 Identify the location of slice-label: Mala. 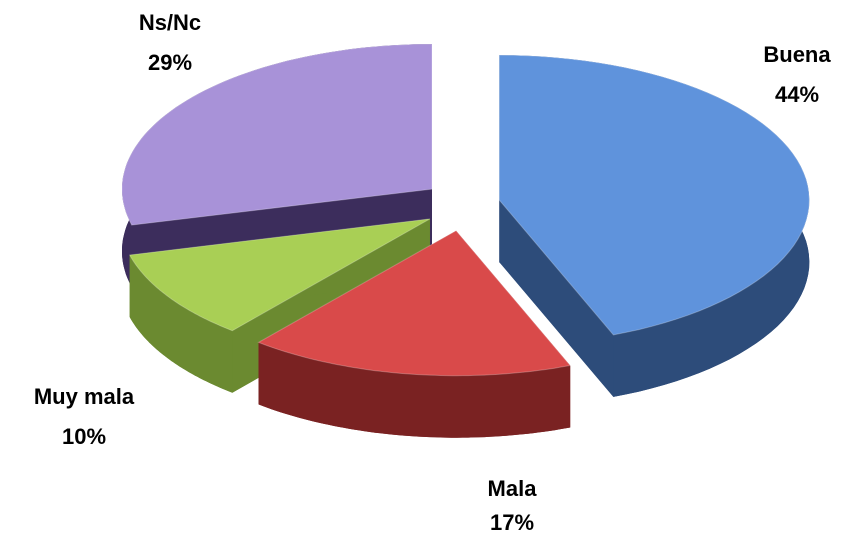
(513, 488).